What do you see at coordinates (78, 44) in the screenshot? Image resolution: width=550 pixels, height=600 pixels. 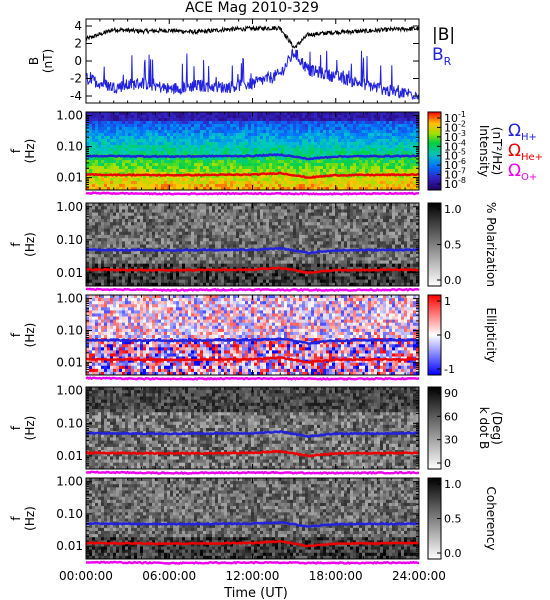 I see `y-tick-label: 2` at bounding box center [78, 44].